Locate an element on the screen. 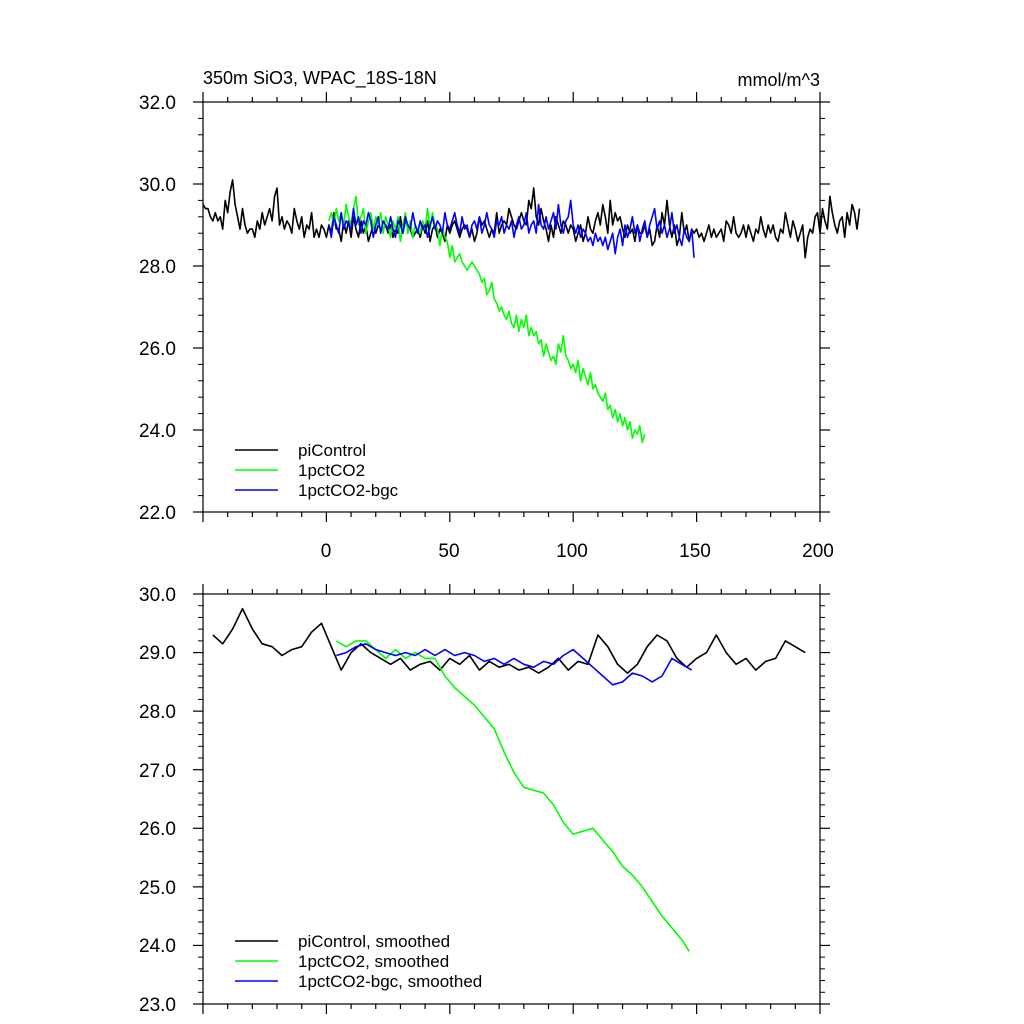  x-tick-label: 100 is located at coordinates (572, 551).